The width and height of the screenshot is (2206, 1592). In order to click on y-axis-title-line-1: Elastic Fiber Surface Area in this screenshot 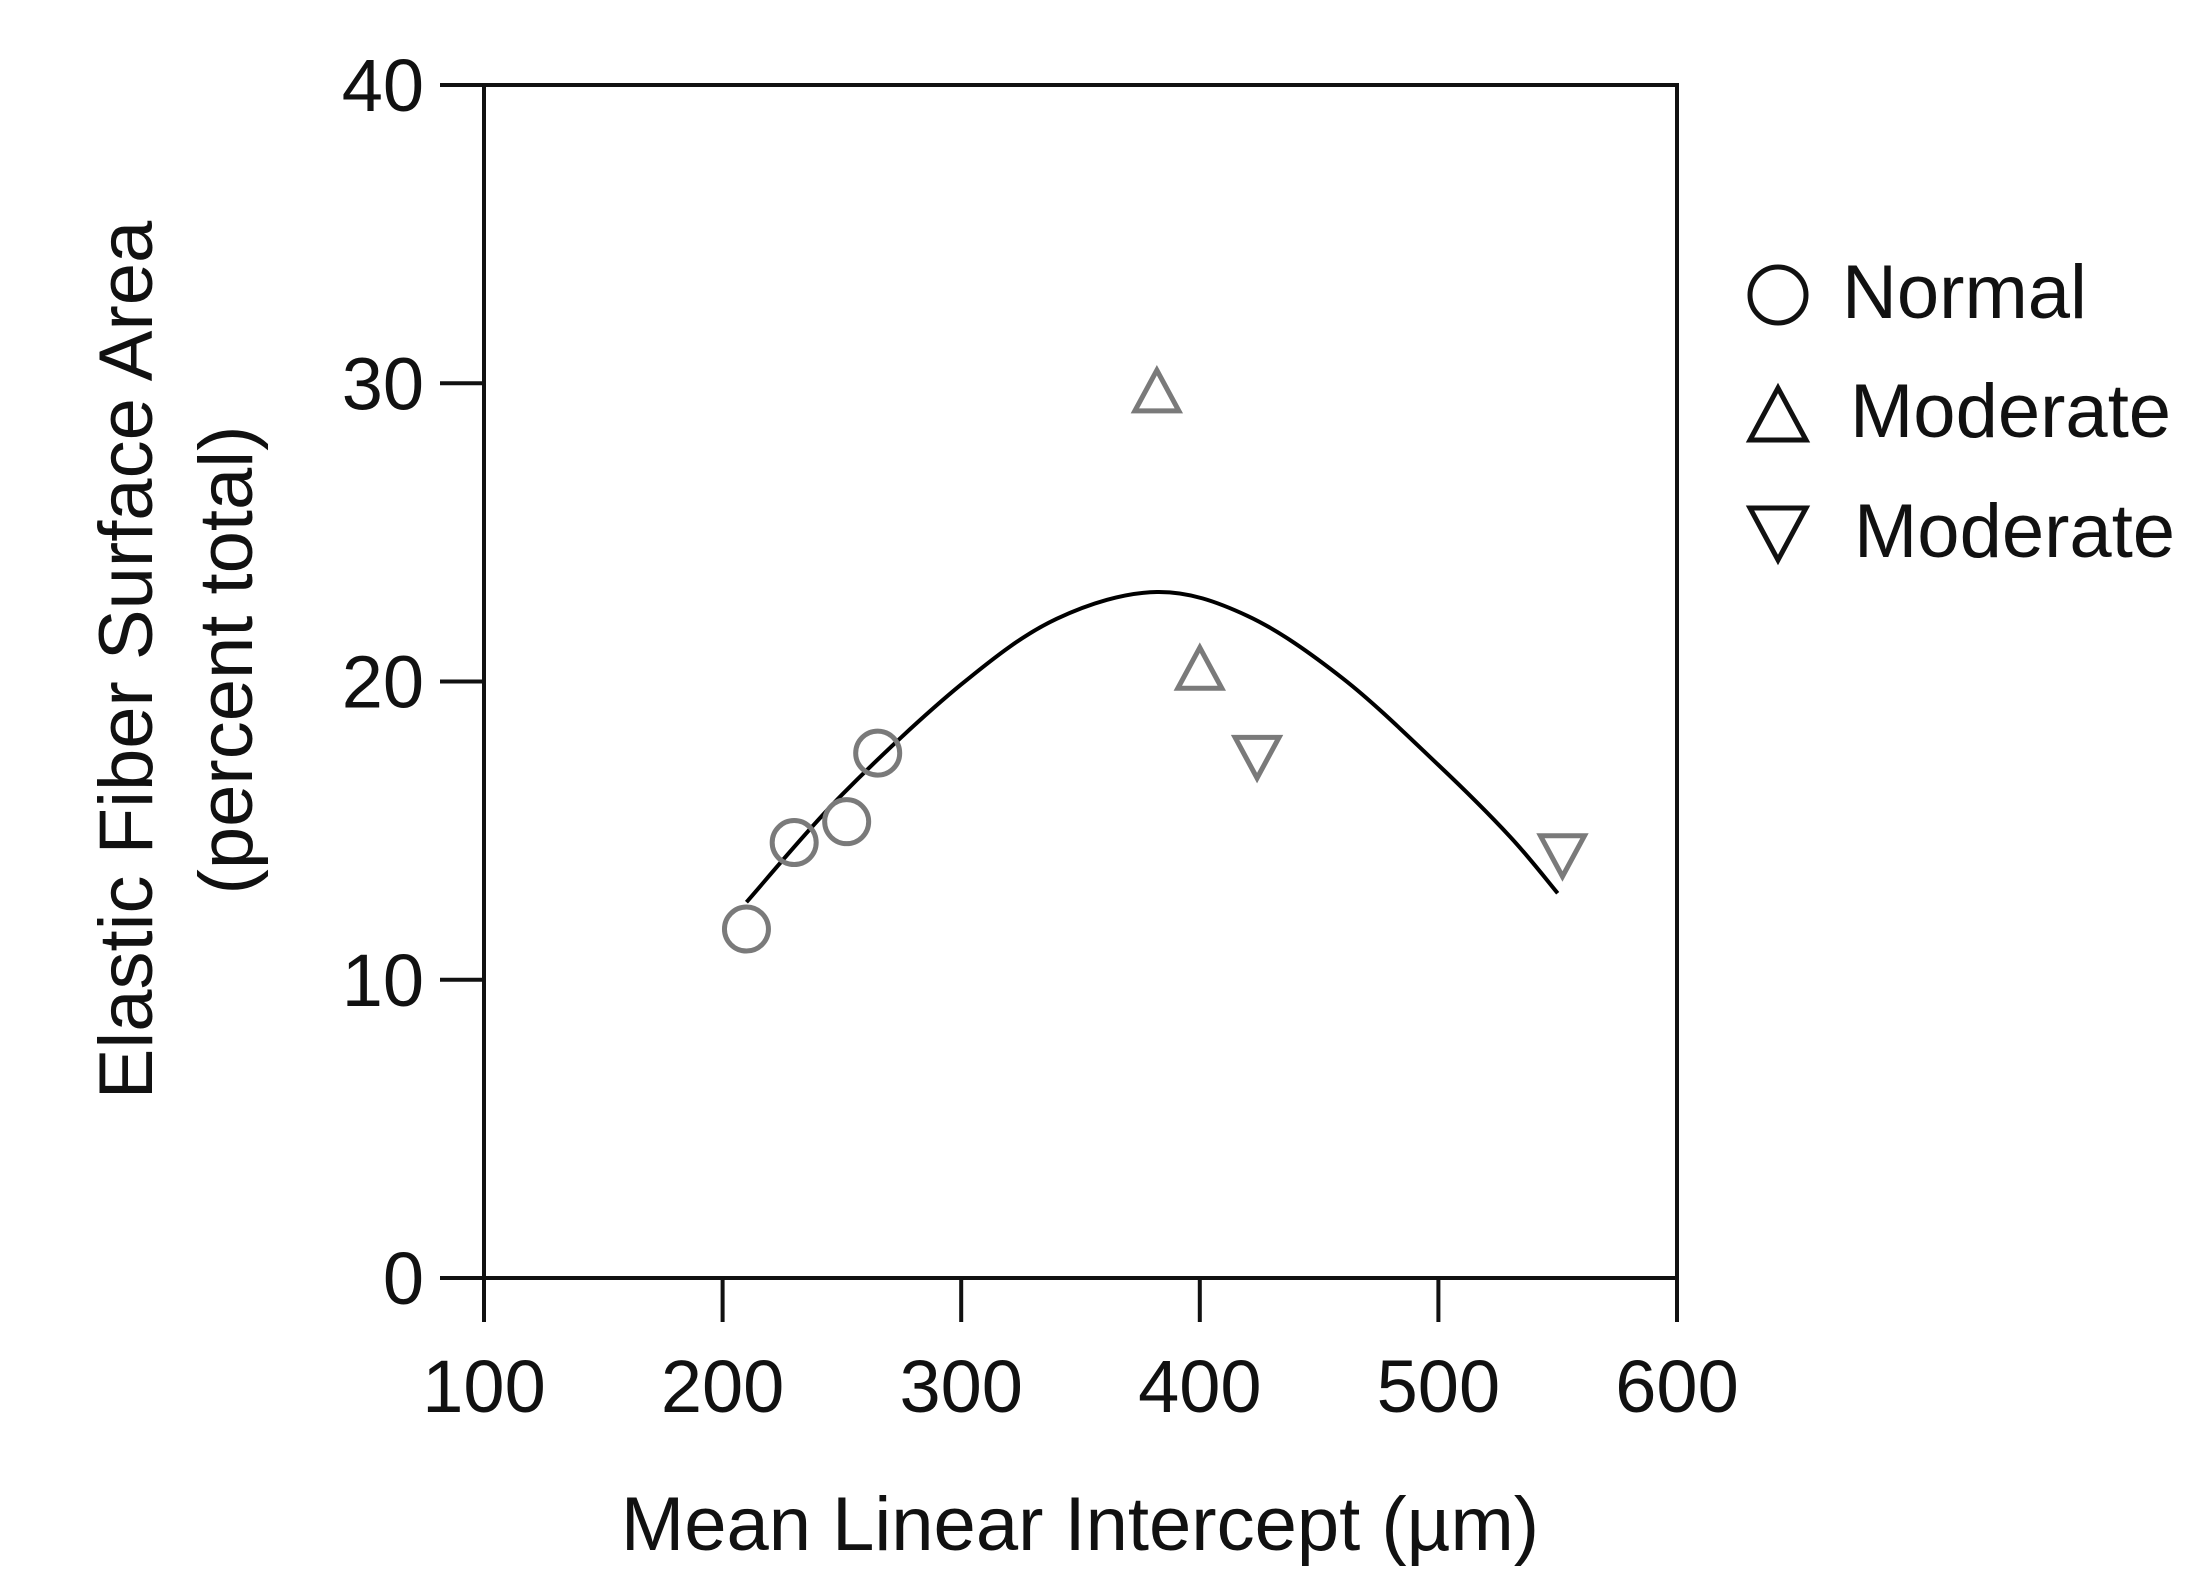, I will do `click(126, 659)`.